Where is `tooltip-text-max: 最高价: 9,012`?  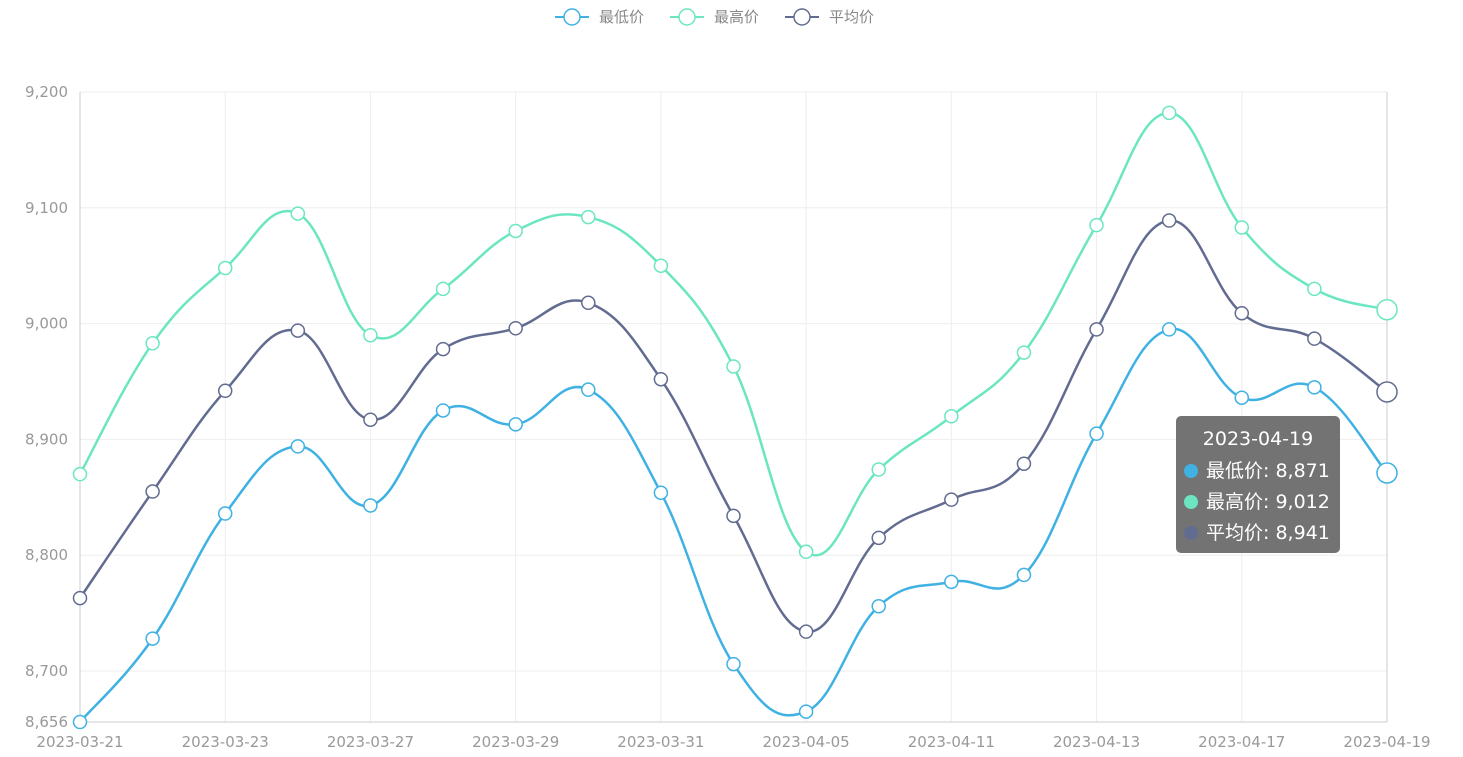 tooltip-text-max: 最高价: 9,012 is located at coordinates (1268, 502).